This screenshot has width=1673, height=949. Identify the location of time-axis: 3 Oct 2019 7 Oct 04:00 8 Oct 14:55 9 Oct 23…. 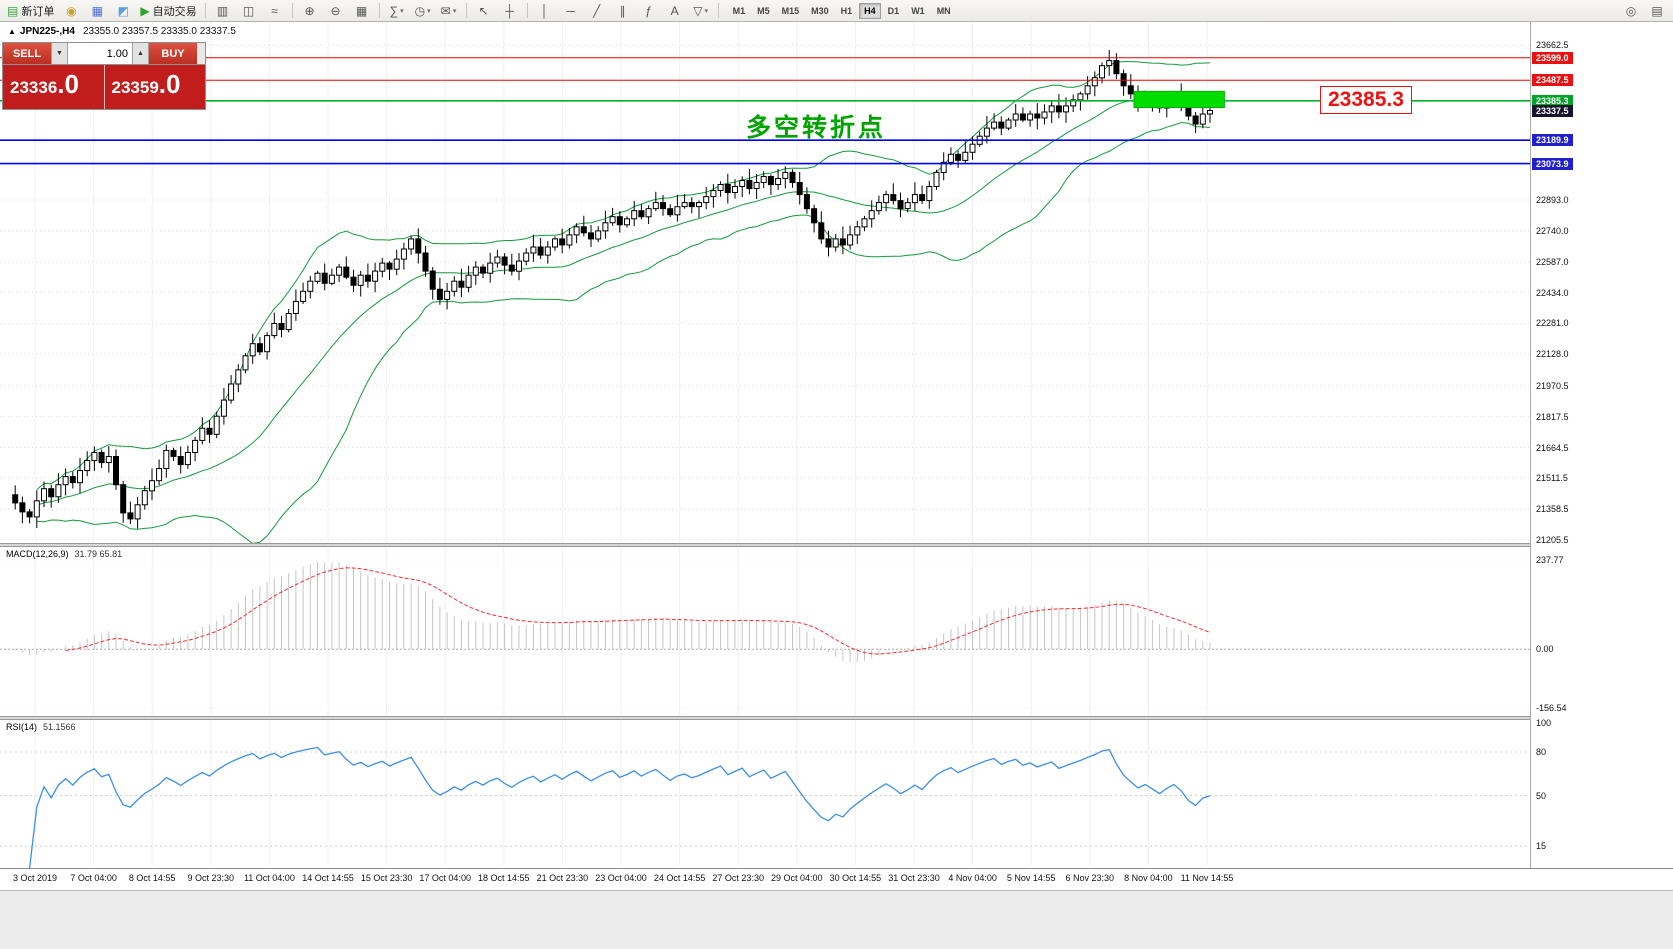
(836, 879).